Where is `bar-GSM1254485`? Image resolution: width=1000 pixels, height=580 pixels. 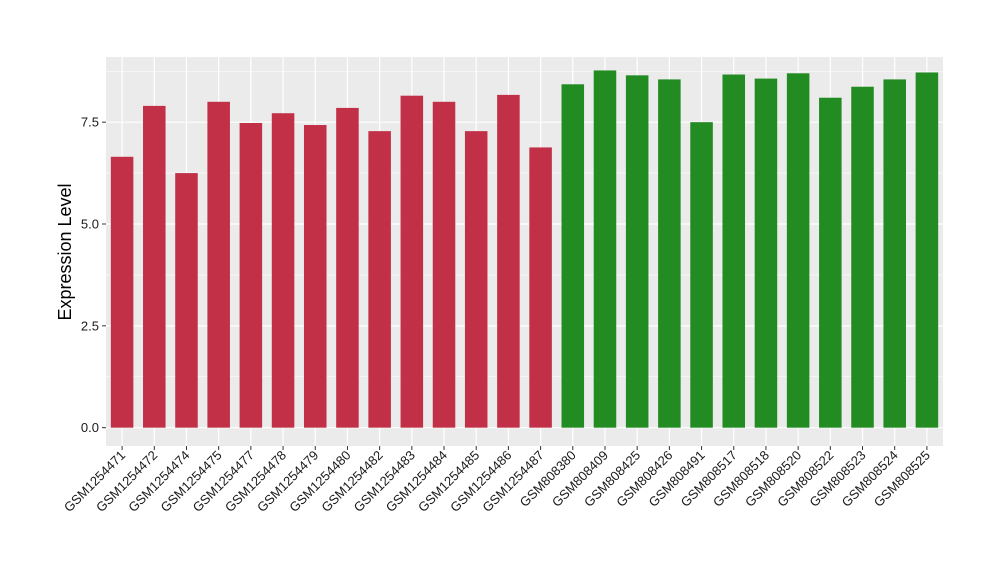 bar-GSM1254485 is located at coordinates (476, 279).